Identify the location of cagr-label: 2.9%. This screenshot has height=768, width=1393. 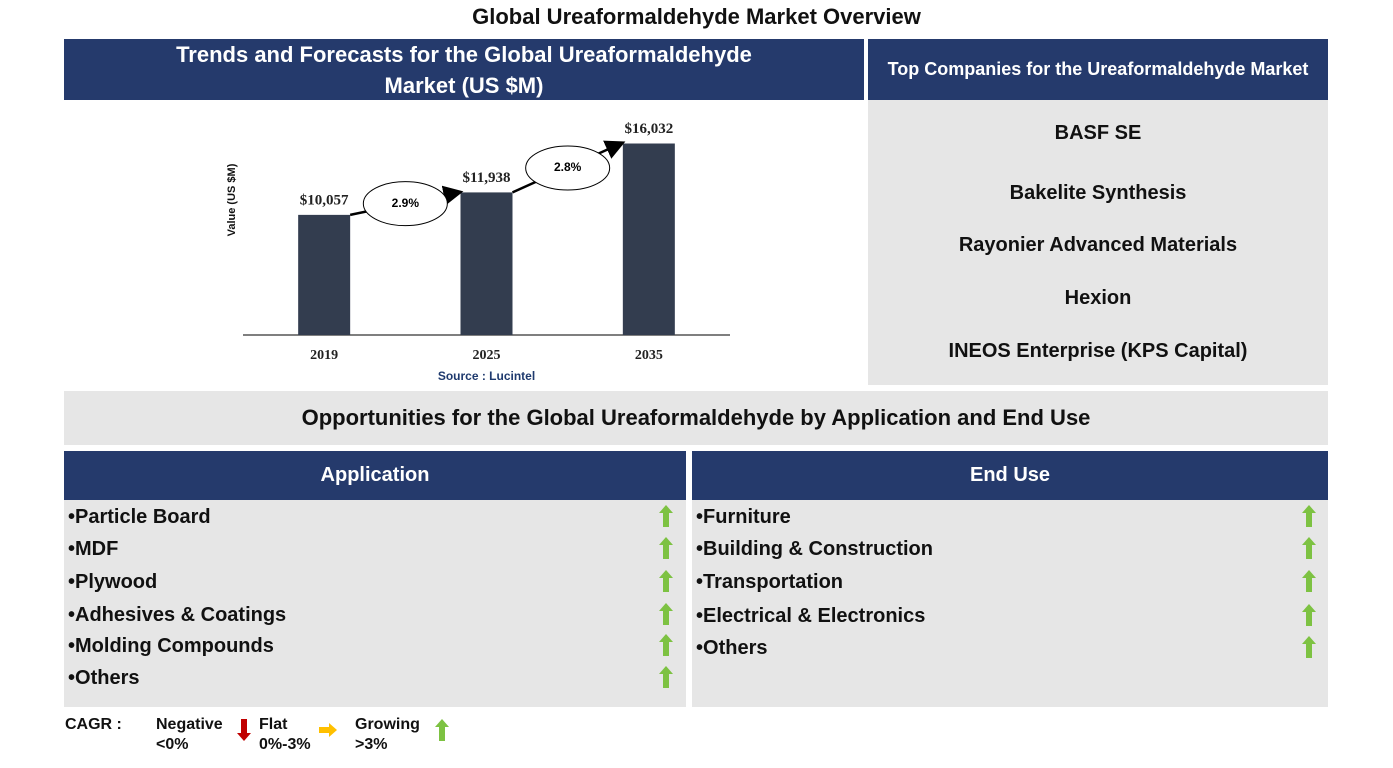
(406, 203).